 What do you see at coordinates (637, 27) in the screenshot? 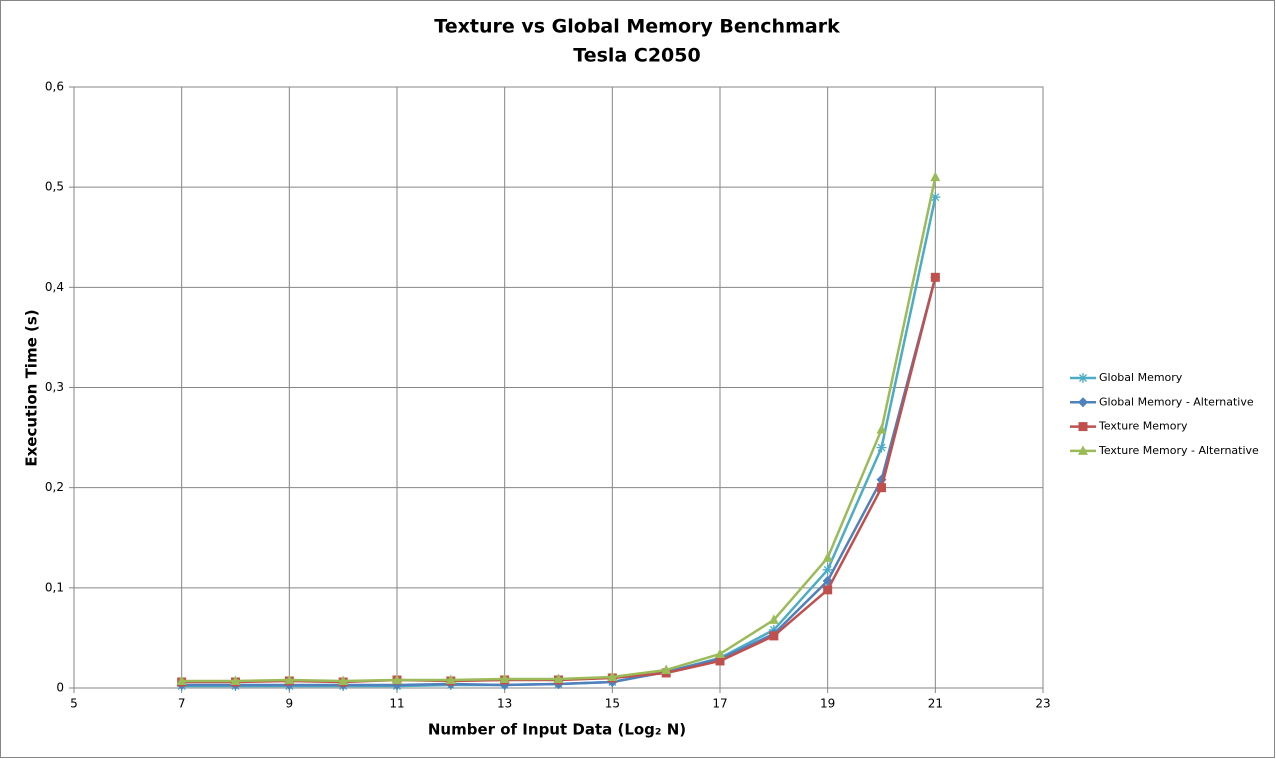
I see `chart-title: Texture vs Global Memory Benchmark` at bounding box center [637, 27].